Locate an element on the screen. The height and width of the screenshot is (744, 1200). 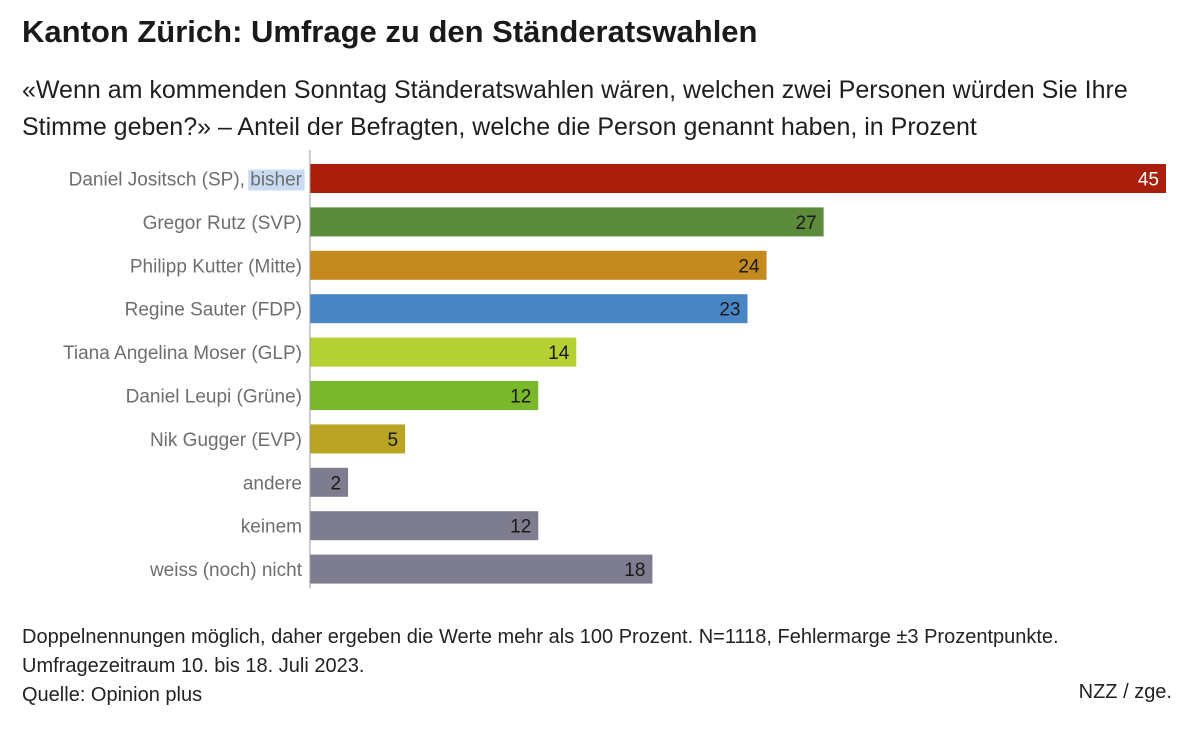
category-label: keinem is located at coordinates (271, 527).